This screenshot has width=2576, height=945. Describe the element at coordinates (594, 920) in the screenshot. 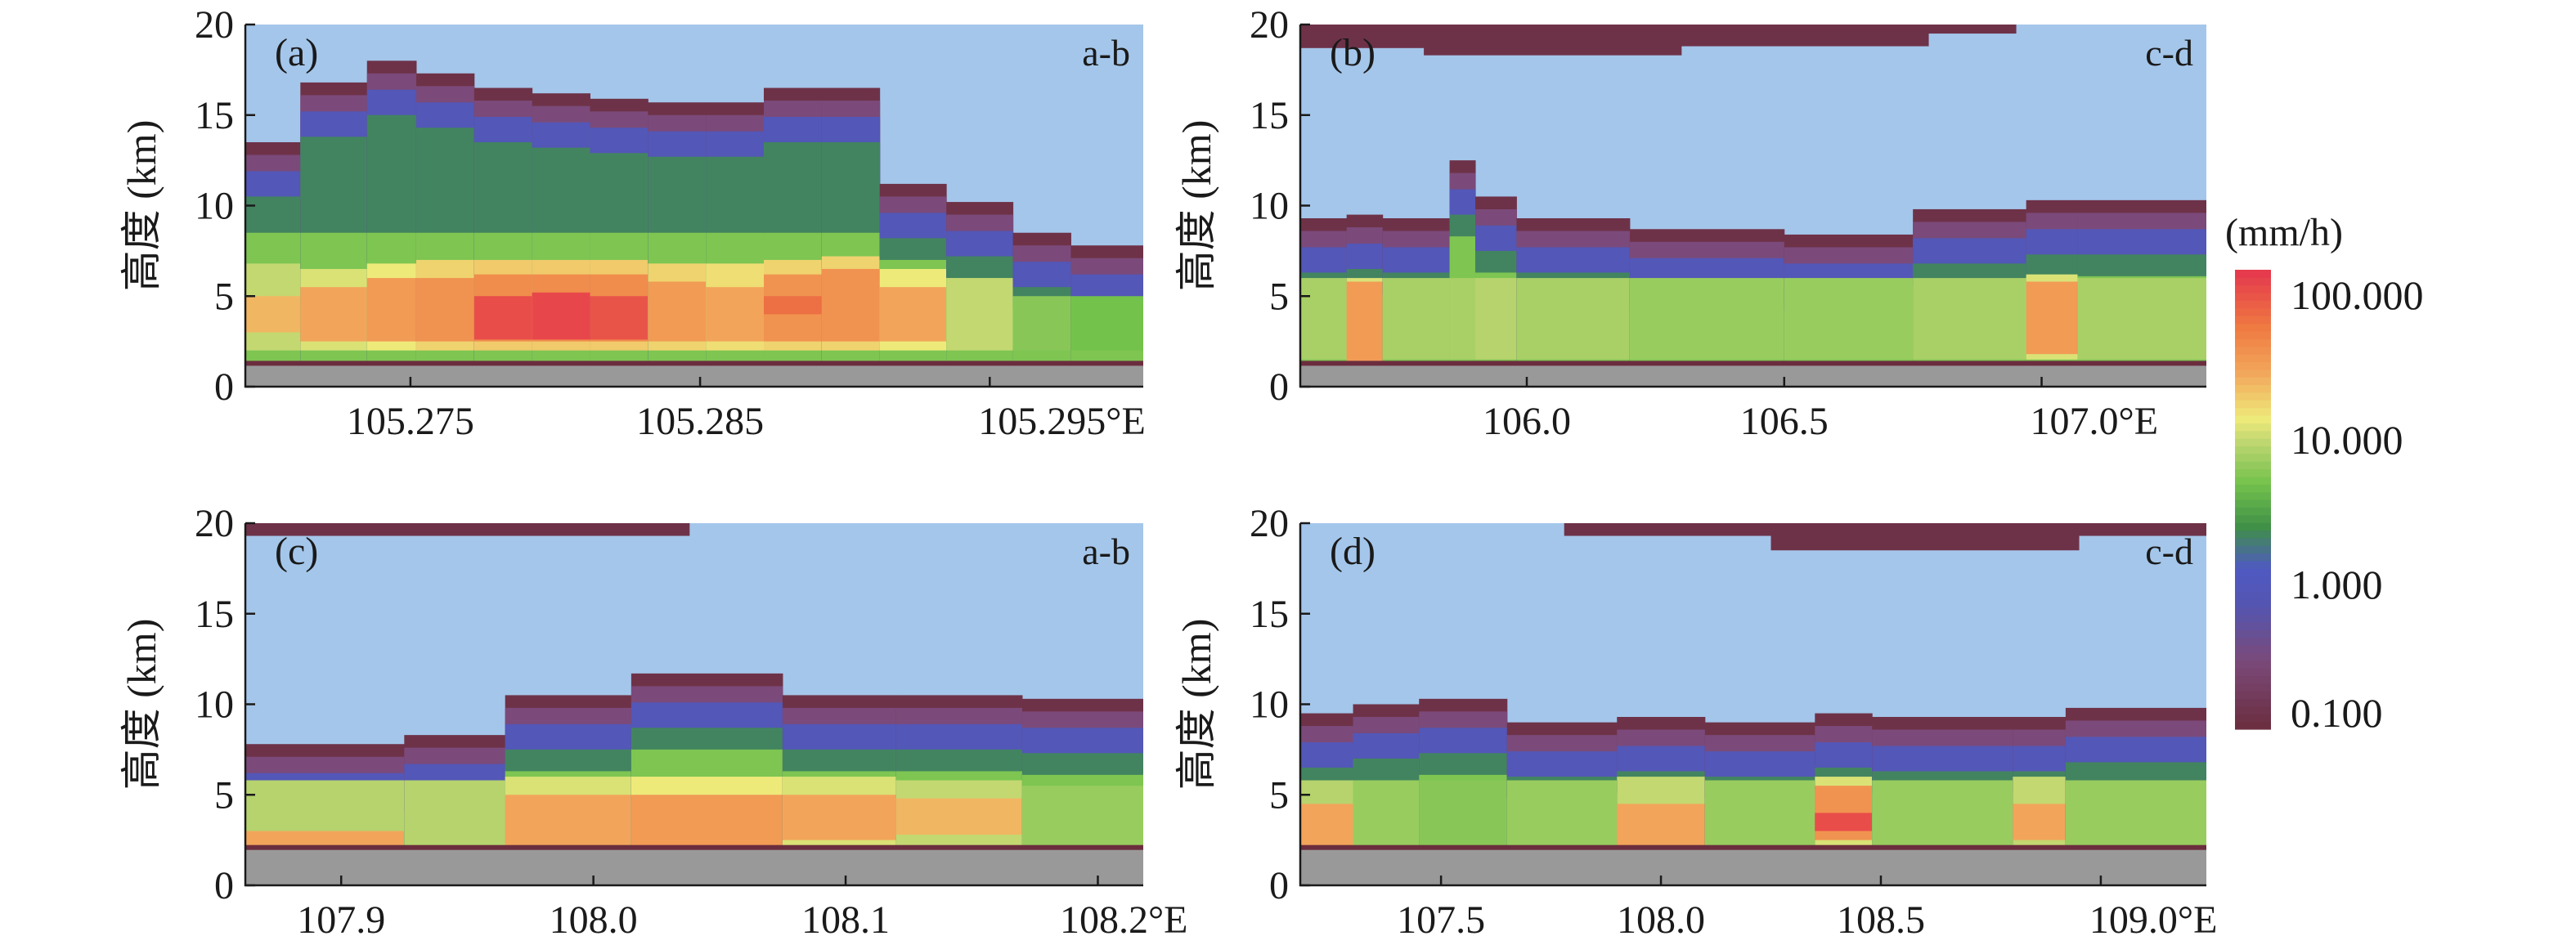

I see `x-tick-label: 108.0` at that location.